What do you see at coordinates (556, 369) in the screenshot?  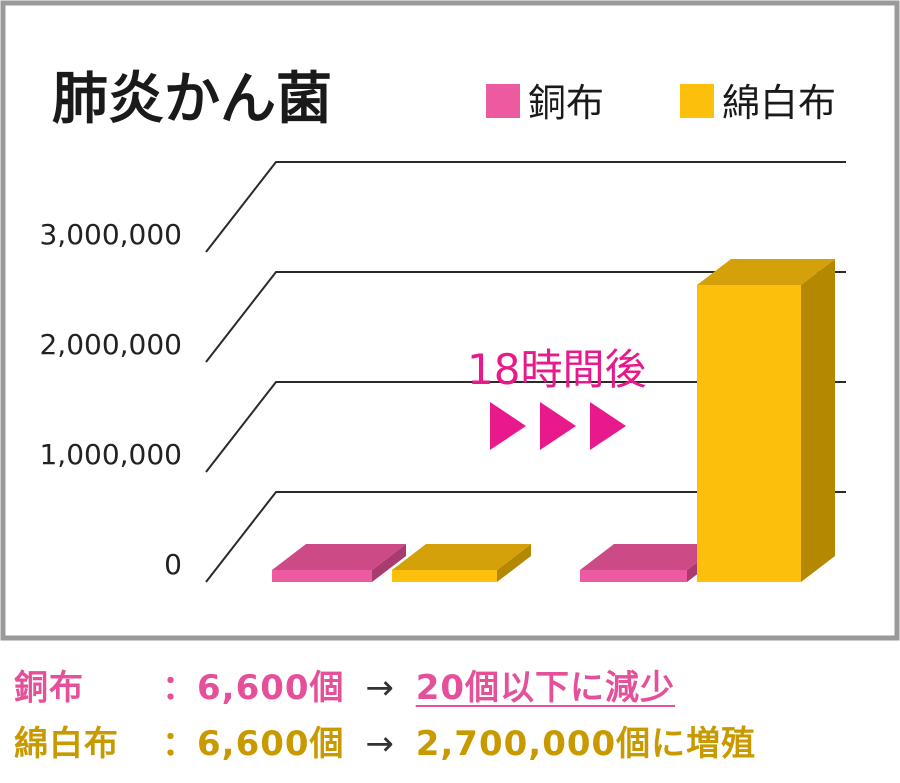 I see `annotation-18h: 18時間後` at bounding box center [556, 369].